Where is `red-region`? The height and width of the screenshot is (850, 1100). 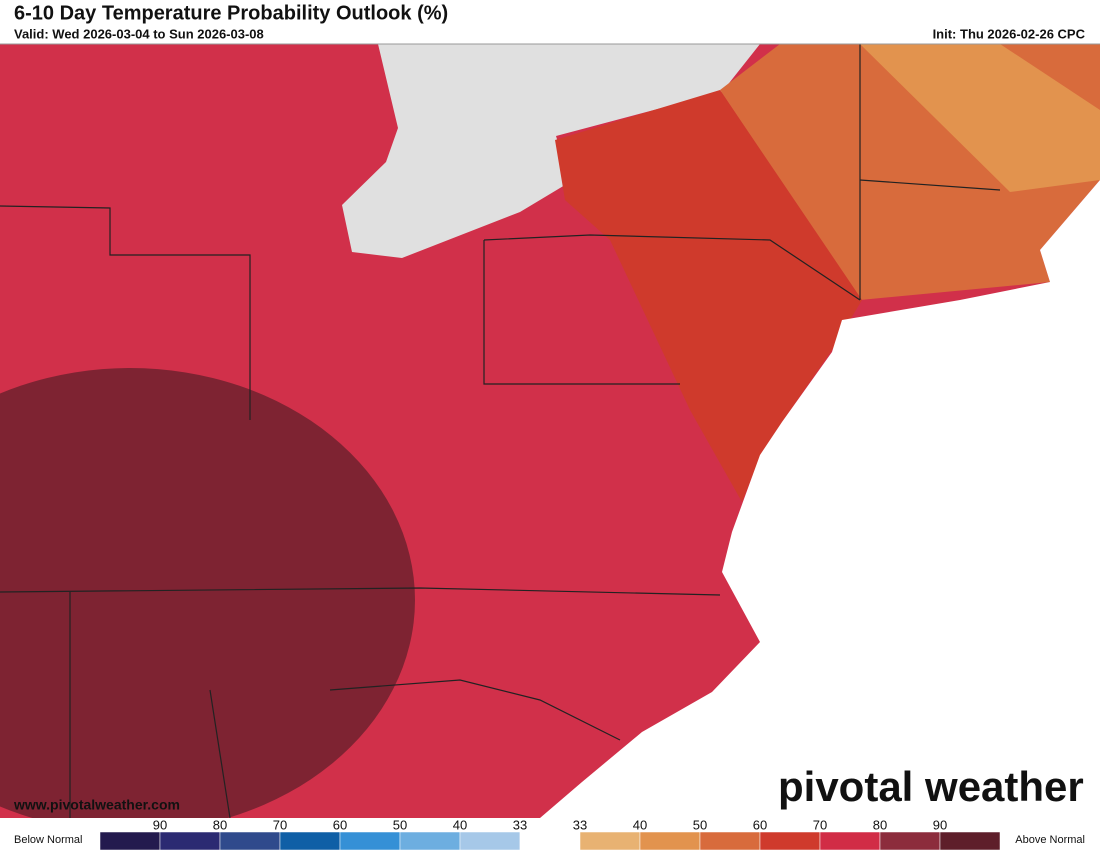
red-region is located at coordinates (708, 296).